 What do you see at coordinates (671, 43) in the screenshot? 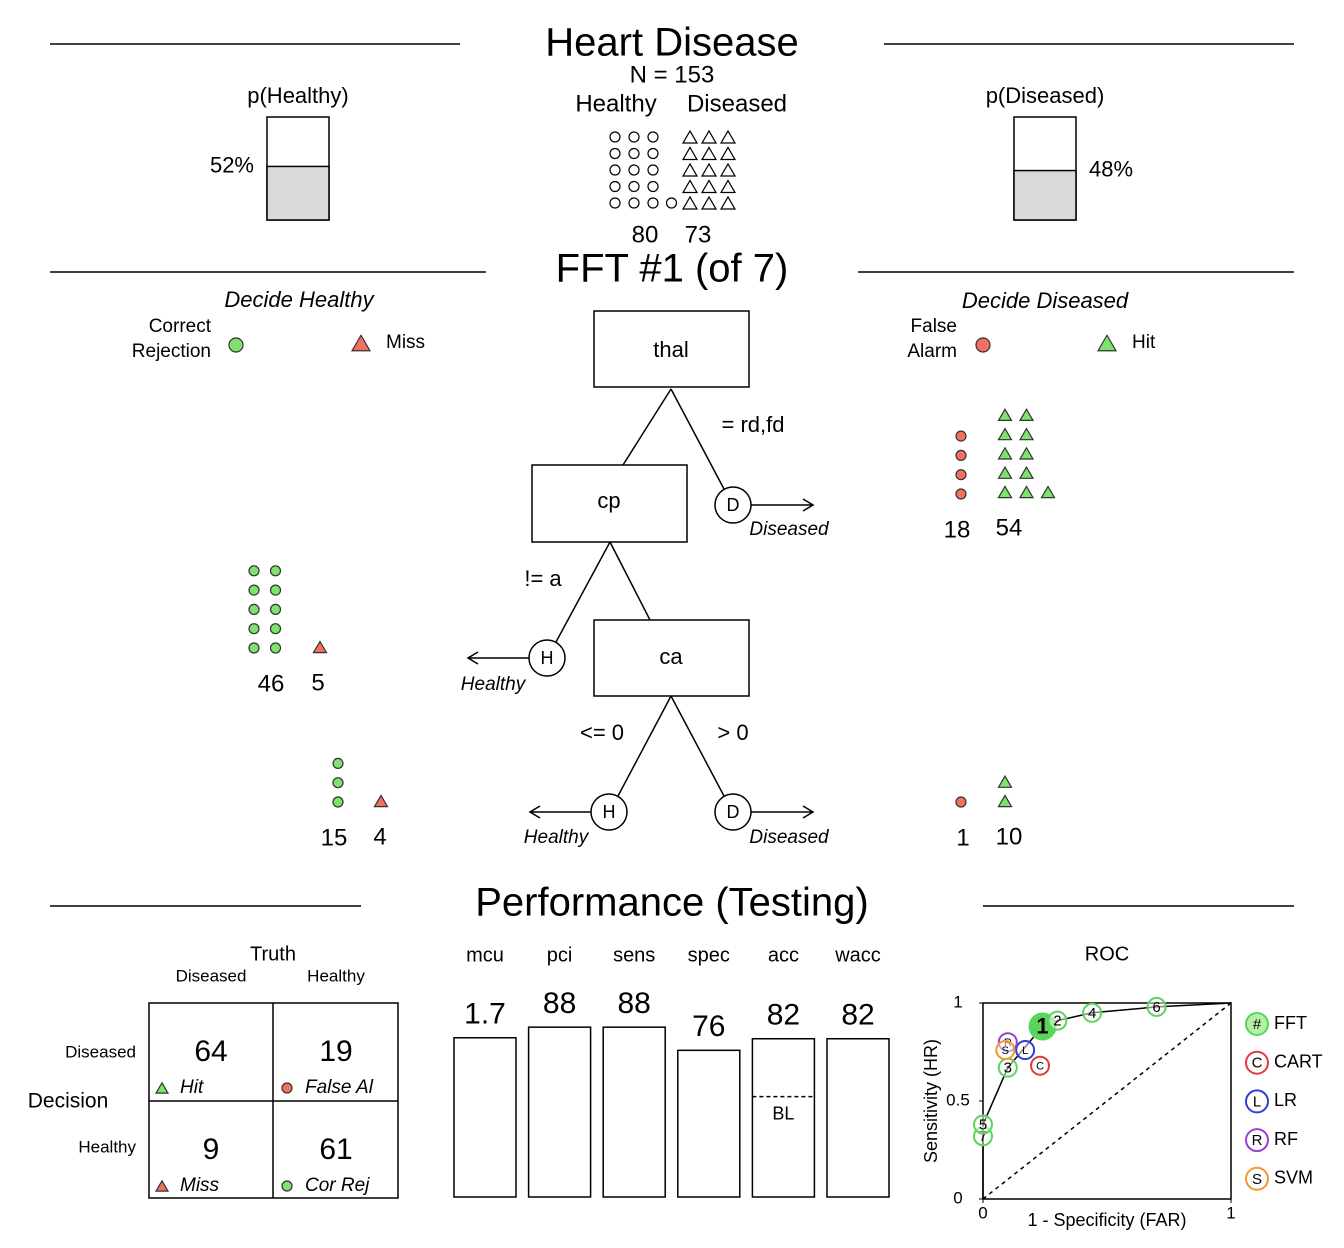
I see `main-title: Heart Disease` at bounding box center [671, 43].